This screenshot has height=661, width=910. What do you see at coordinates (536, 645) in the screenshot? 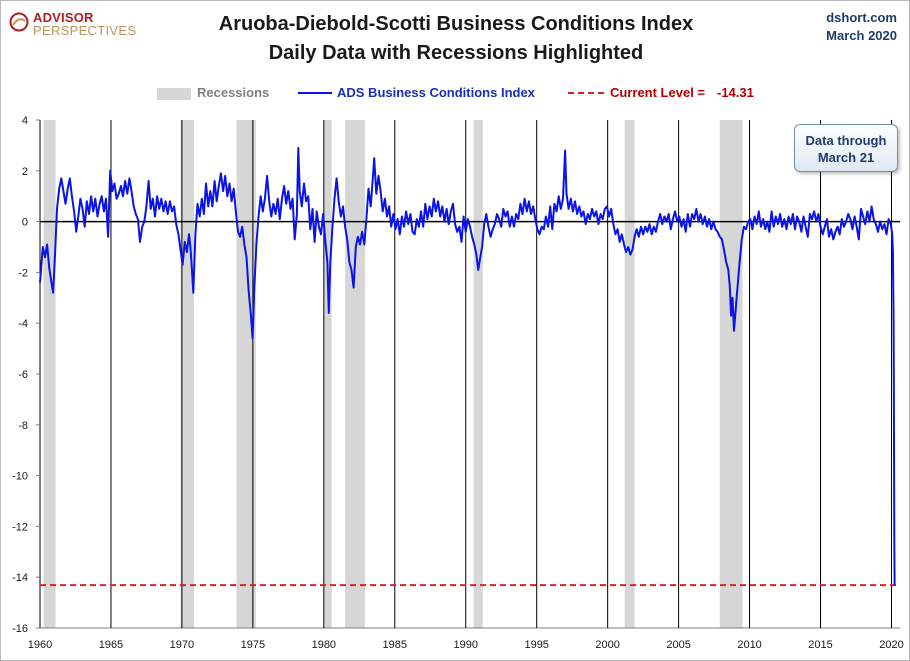
I see `x-tick-label-1995: 1995` at bounding box center [536, 645].